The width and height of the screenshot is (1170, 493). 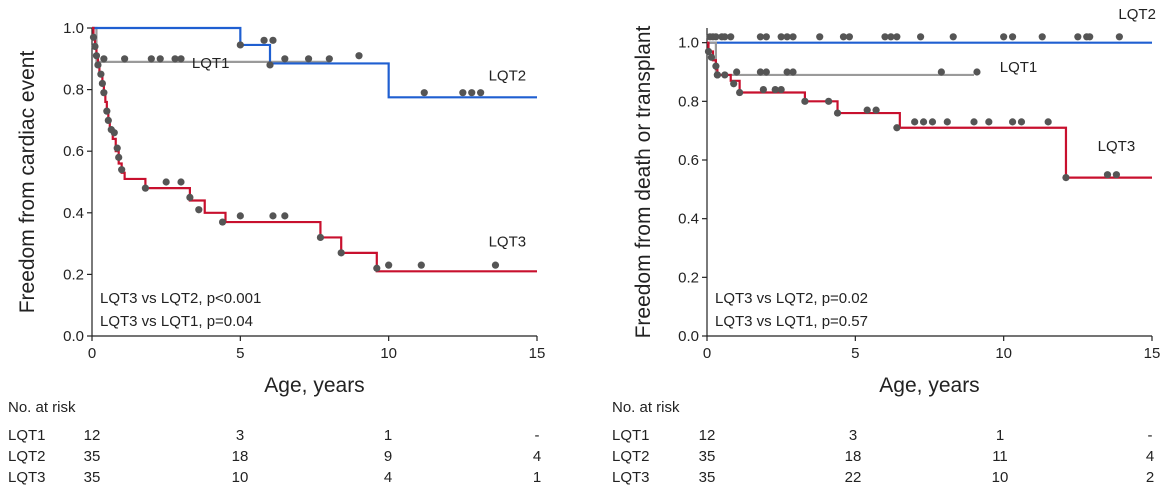 I want to click on risk-count: -, so click(x=1150, y=435).